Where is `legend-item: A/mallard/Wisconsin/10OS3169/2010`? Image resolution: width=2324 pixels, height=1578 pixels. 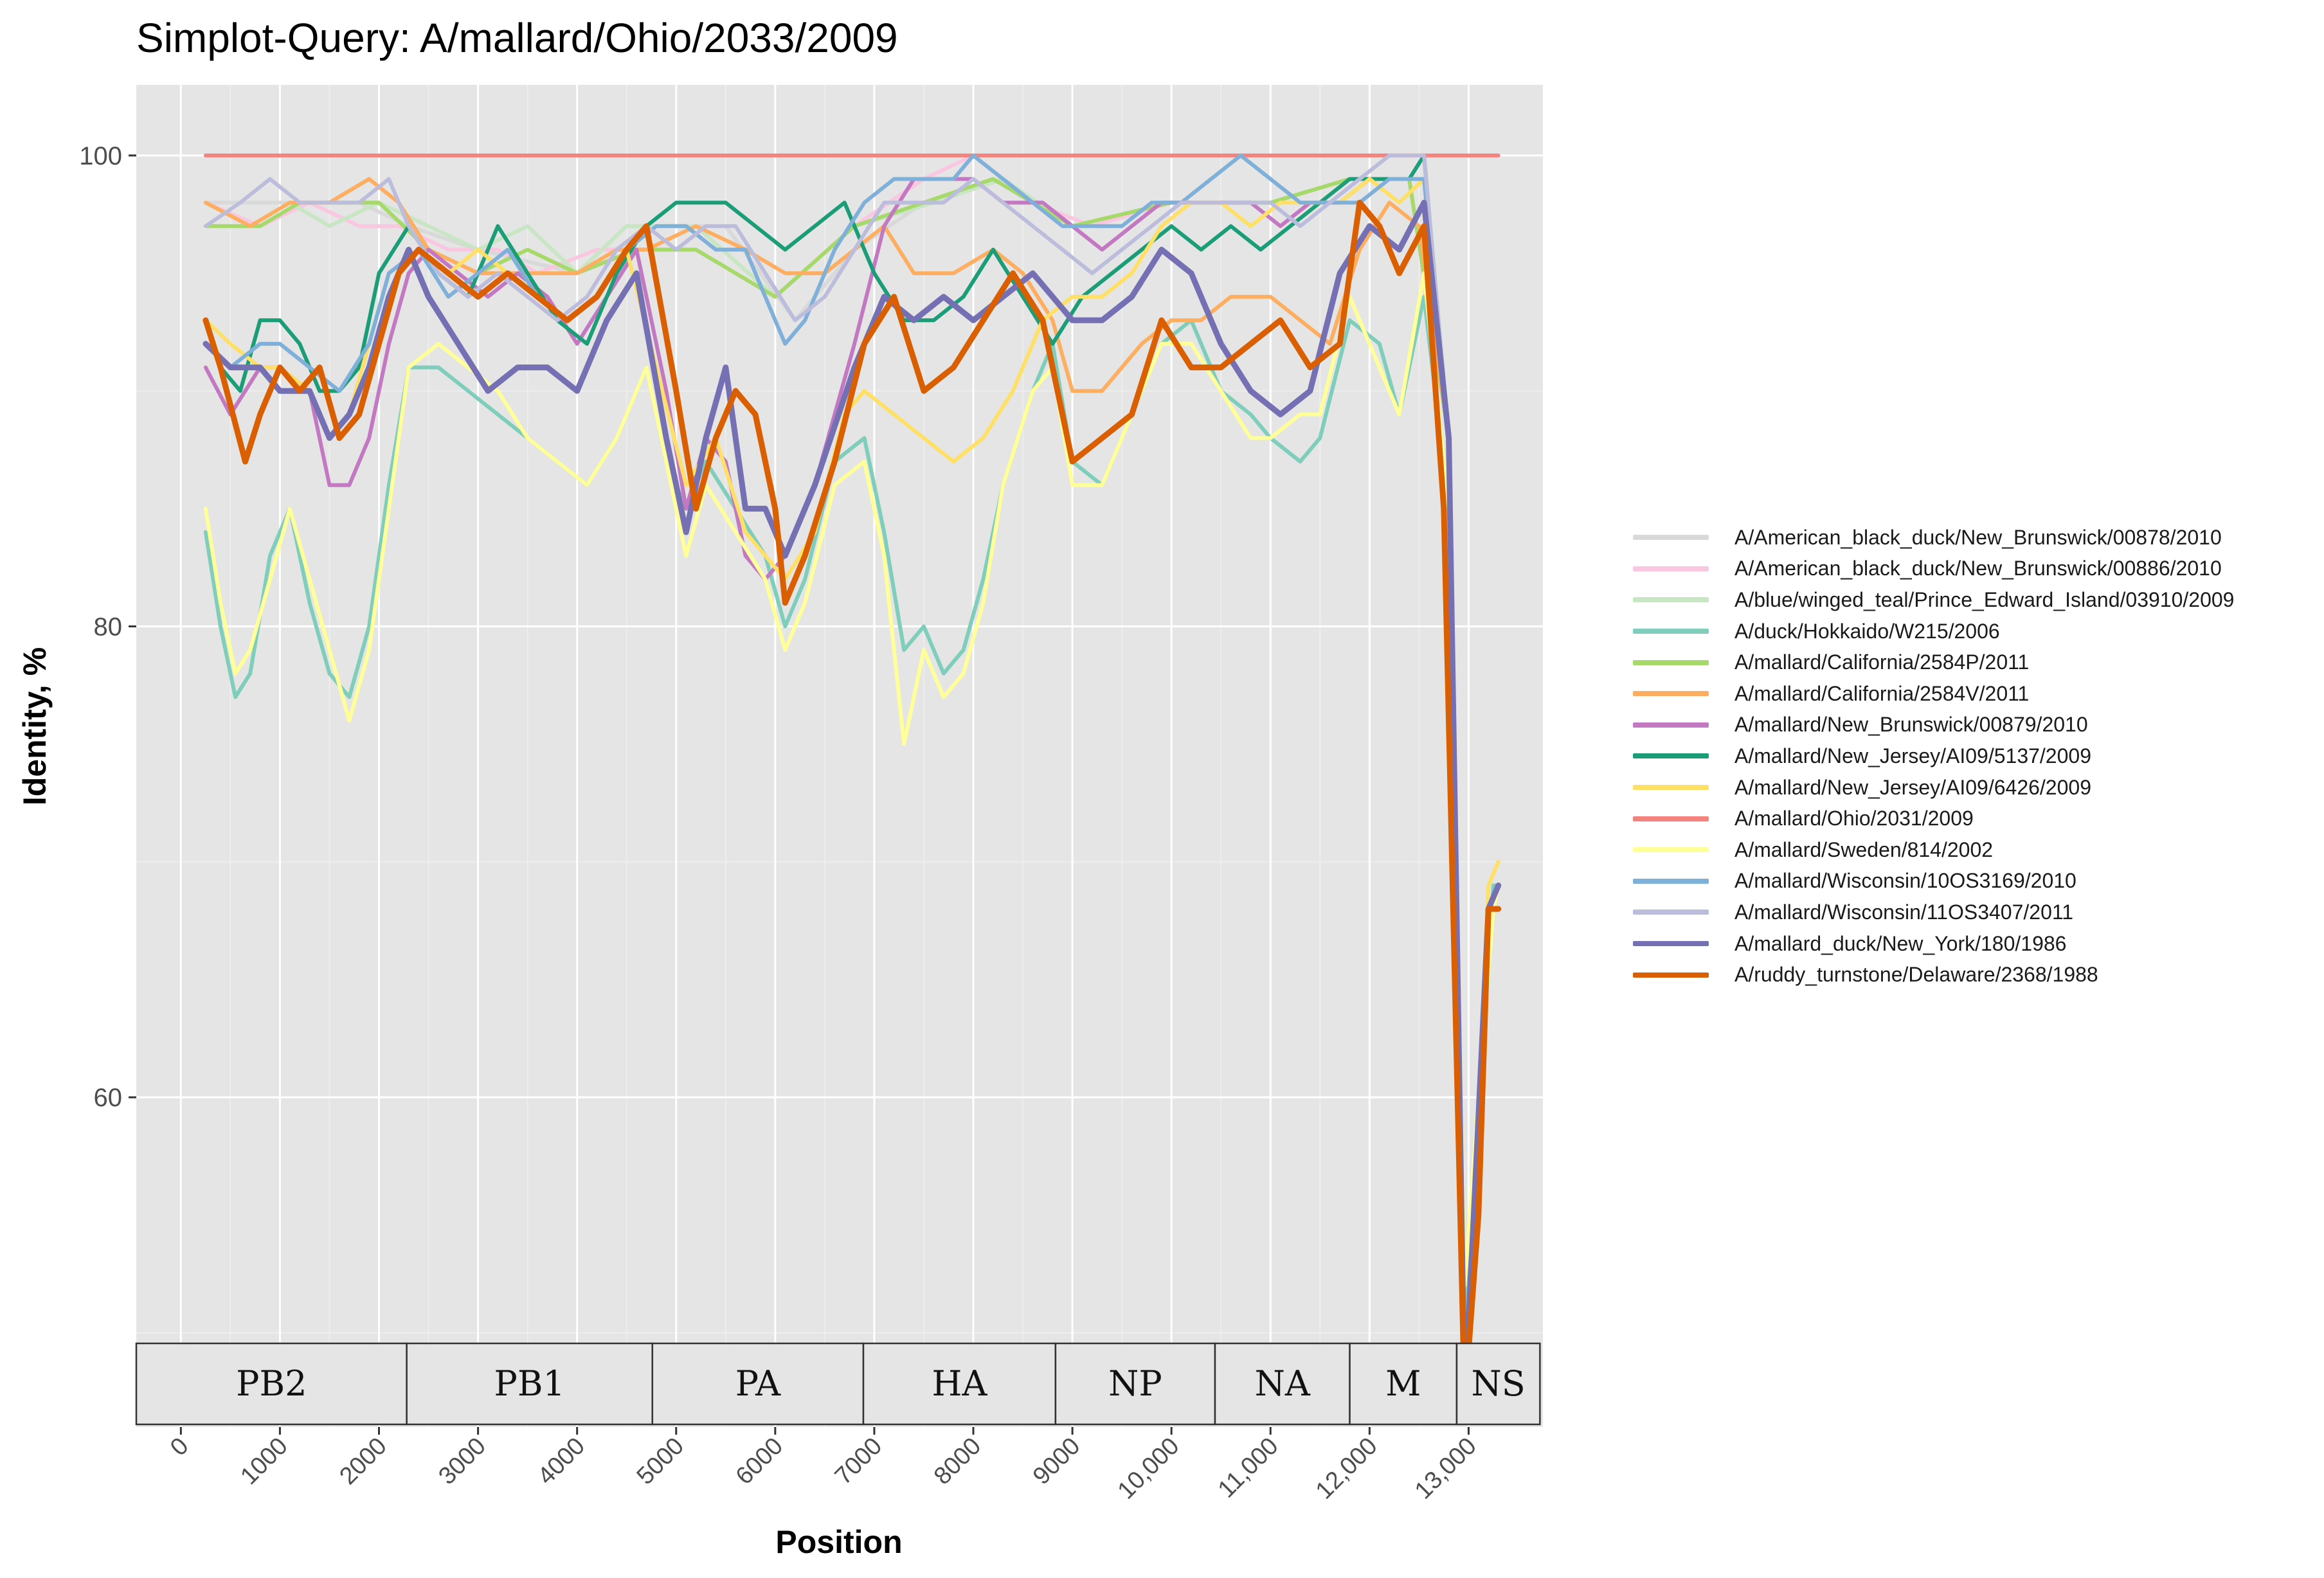 legend-item: A/mallard/Wisconsin/10OS3169/2010 is located at coordinates (1933, 881).